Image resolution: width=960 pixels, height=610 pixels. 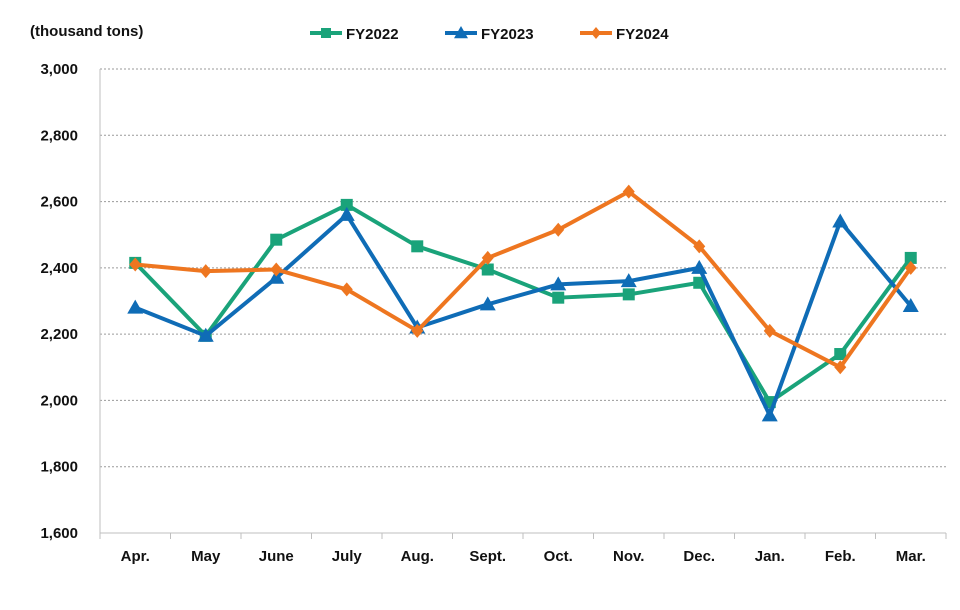 I want to click on y-tick-label: 1,800, so click(x=59, y=467).